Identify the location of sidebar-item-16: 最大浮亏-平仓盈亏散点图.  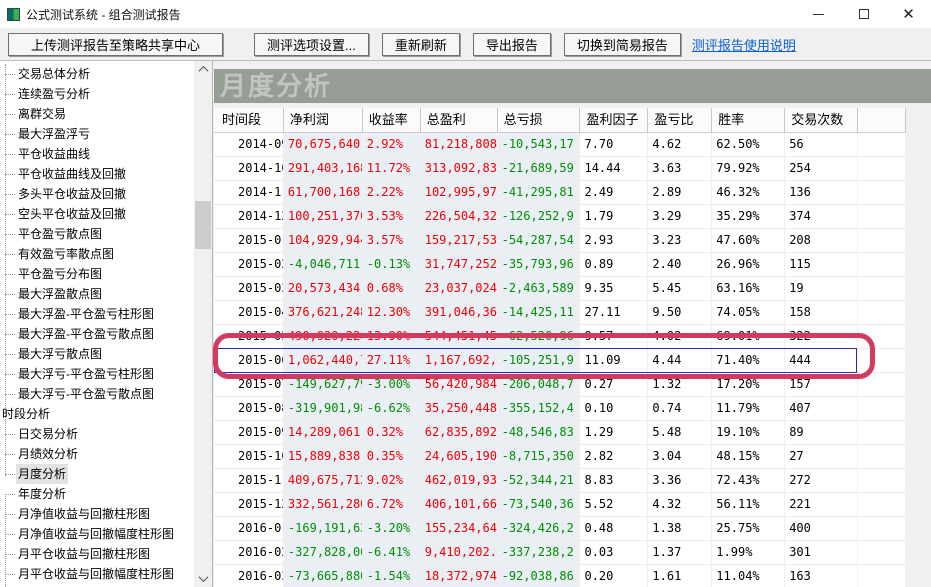
(96, 394).